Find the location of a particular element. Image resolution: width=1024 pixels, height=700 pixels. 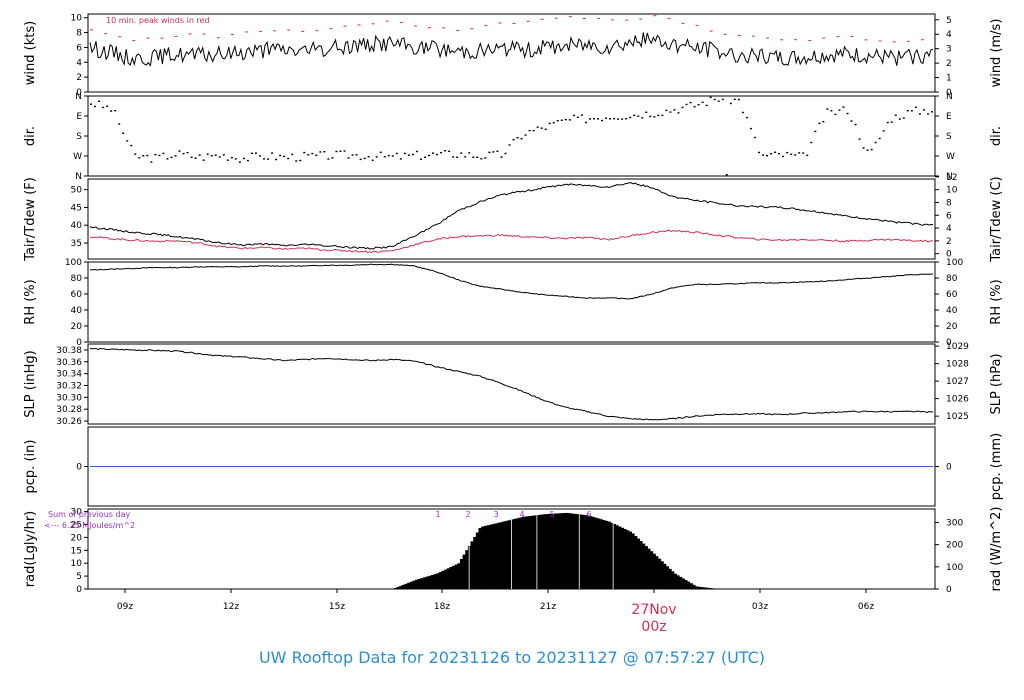

right-tick-label: 6 is located at coordinates (949, 216).